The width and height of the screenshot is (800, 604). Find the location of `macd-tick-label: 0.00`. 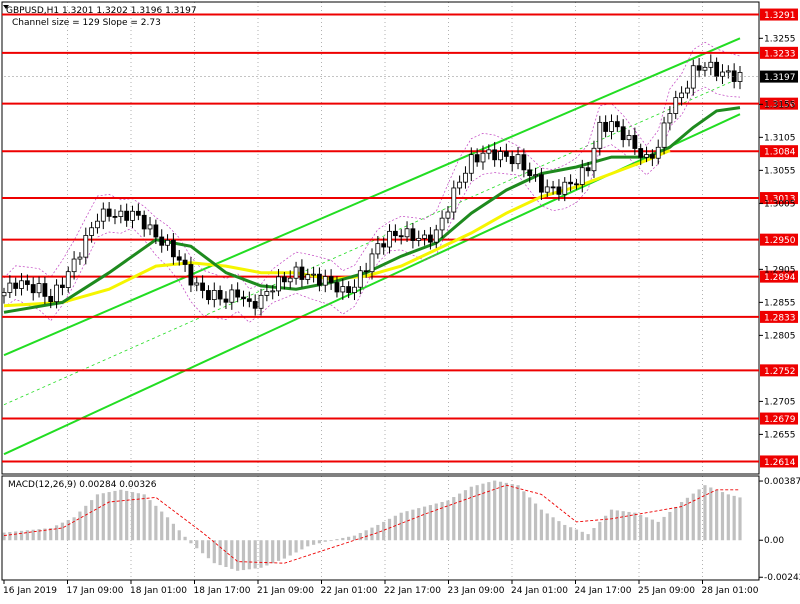

macd-tick-label: 0.00 is located at coordinates (774, 541).